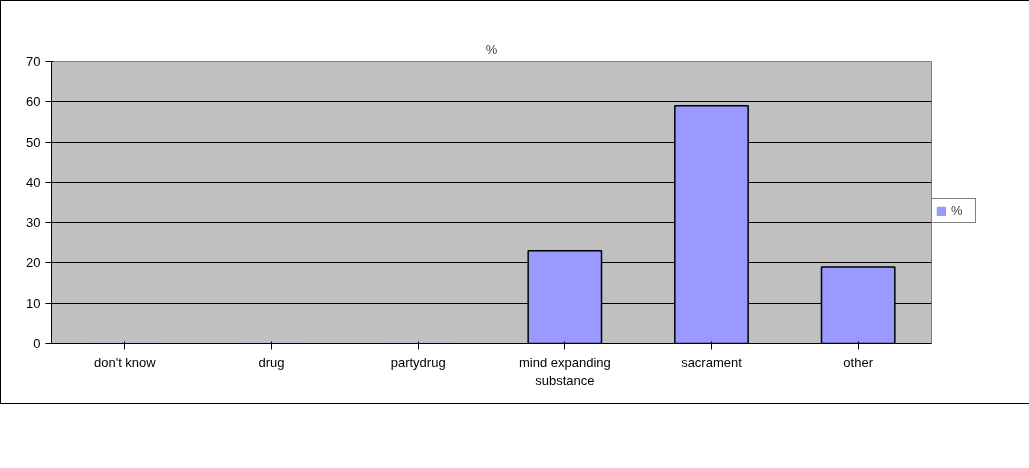  I want to click on x-tick-label: partydrug, so click(418, 362).